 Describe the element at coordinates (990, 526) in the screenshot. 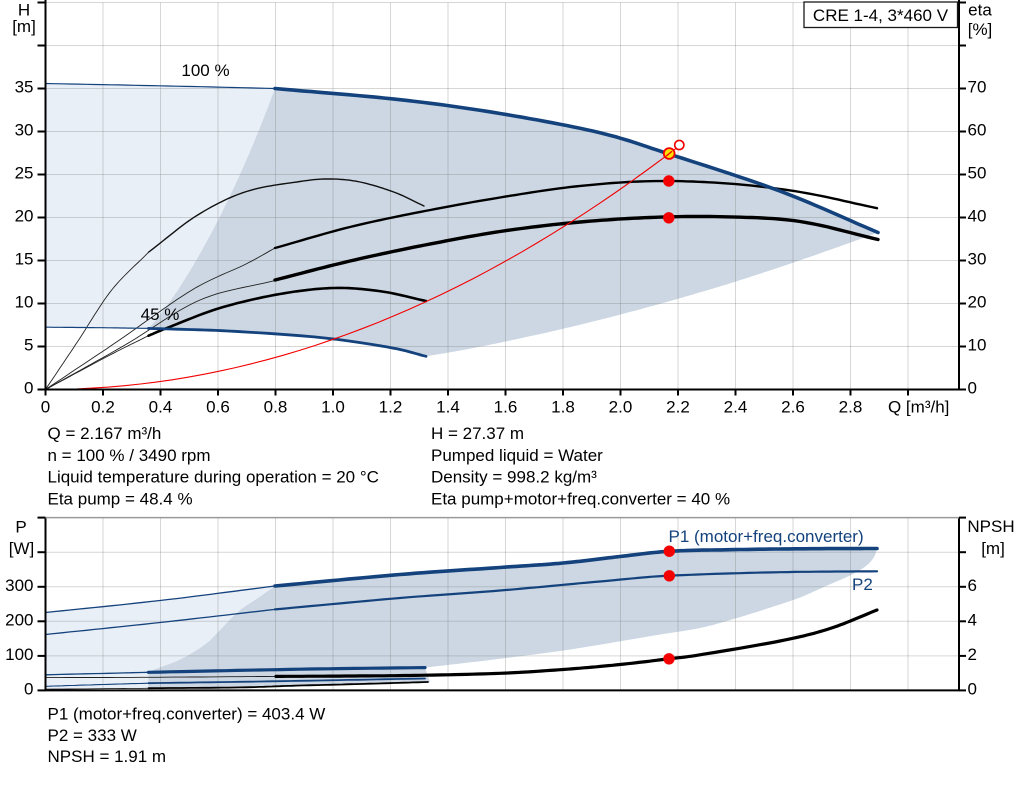

I see `svg-text: NPSH` at that location.